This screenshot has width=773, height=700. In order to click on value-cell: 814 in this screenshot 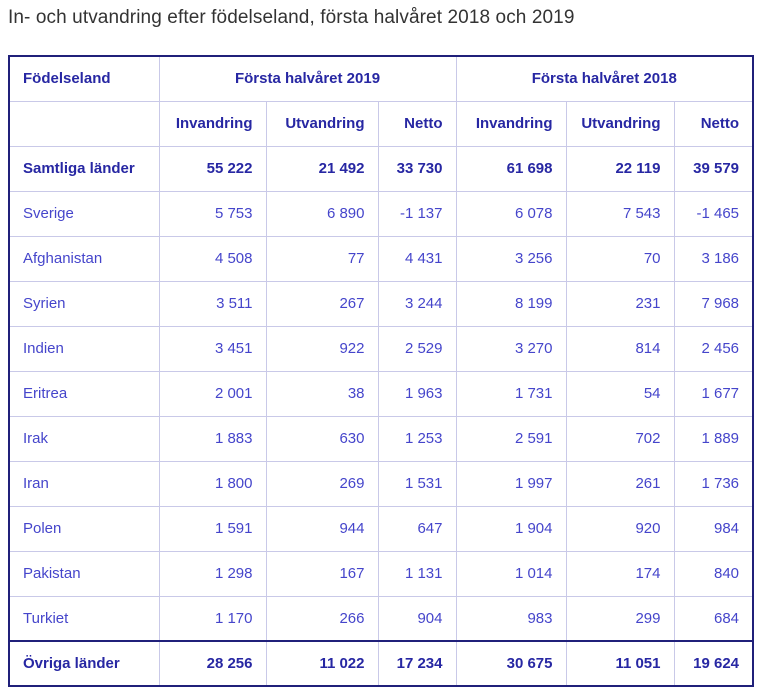, I will do `click(620, 348)`.